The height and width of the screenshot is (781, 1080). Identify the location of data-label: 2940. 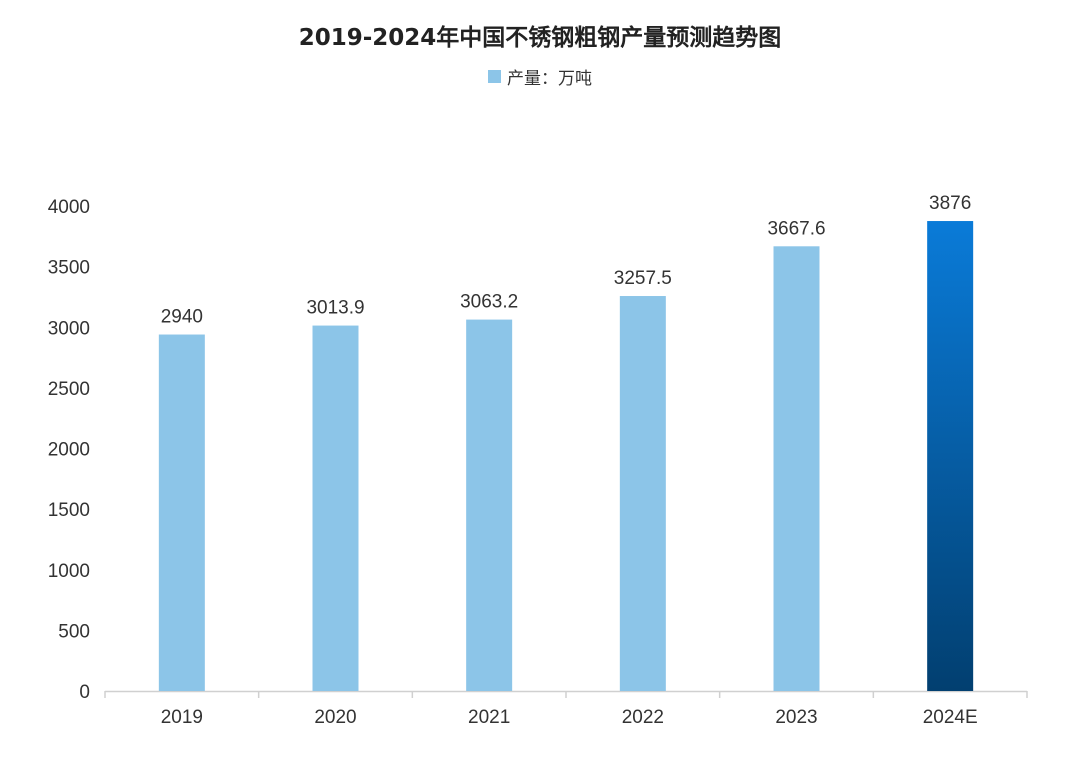
(182, 317).